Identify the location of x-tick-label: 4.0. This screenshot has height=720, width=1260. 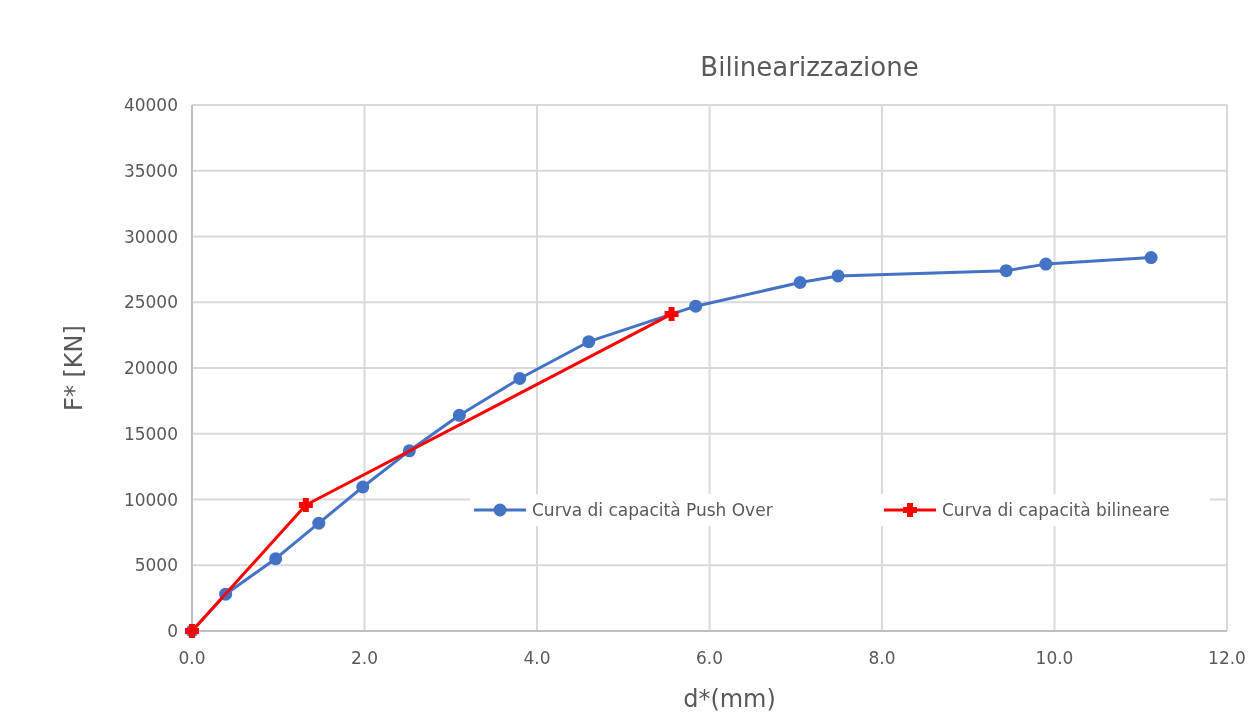
(537, 658).